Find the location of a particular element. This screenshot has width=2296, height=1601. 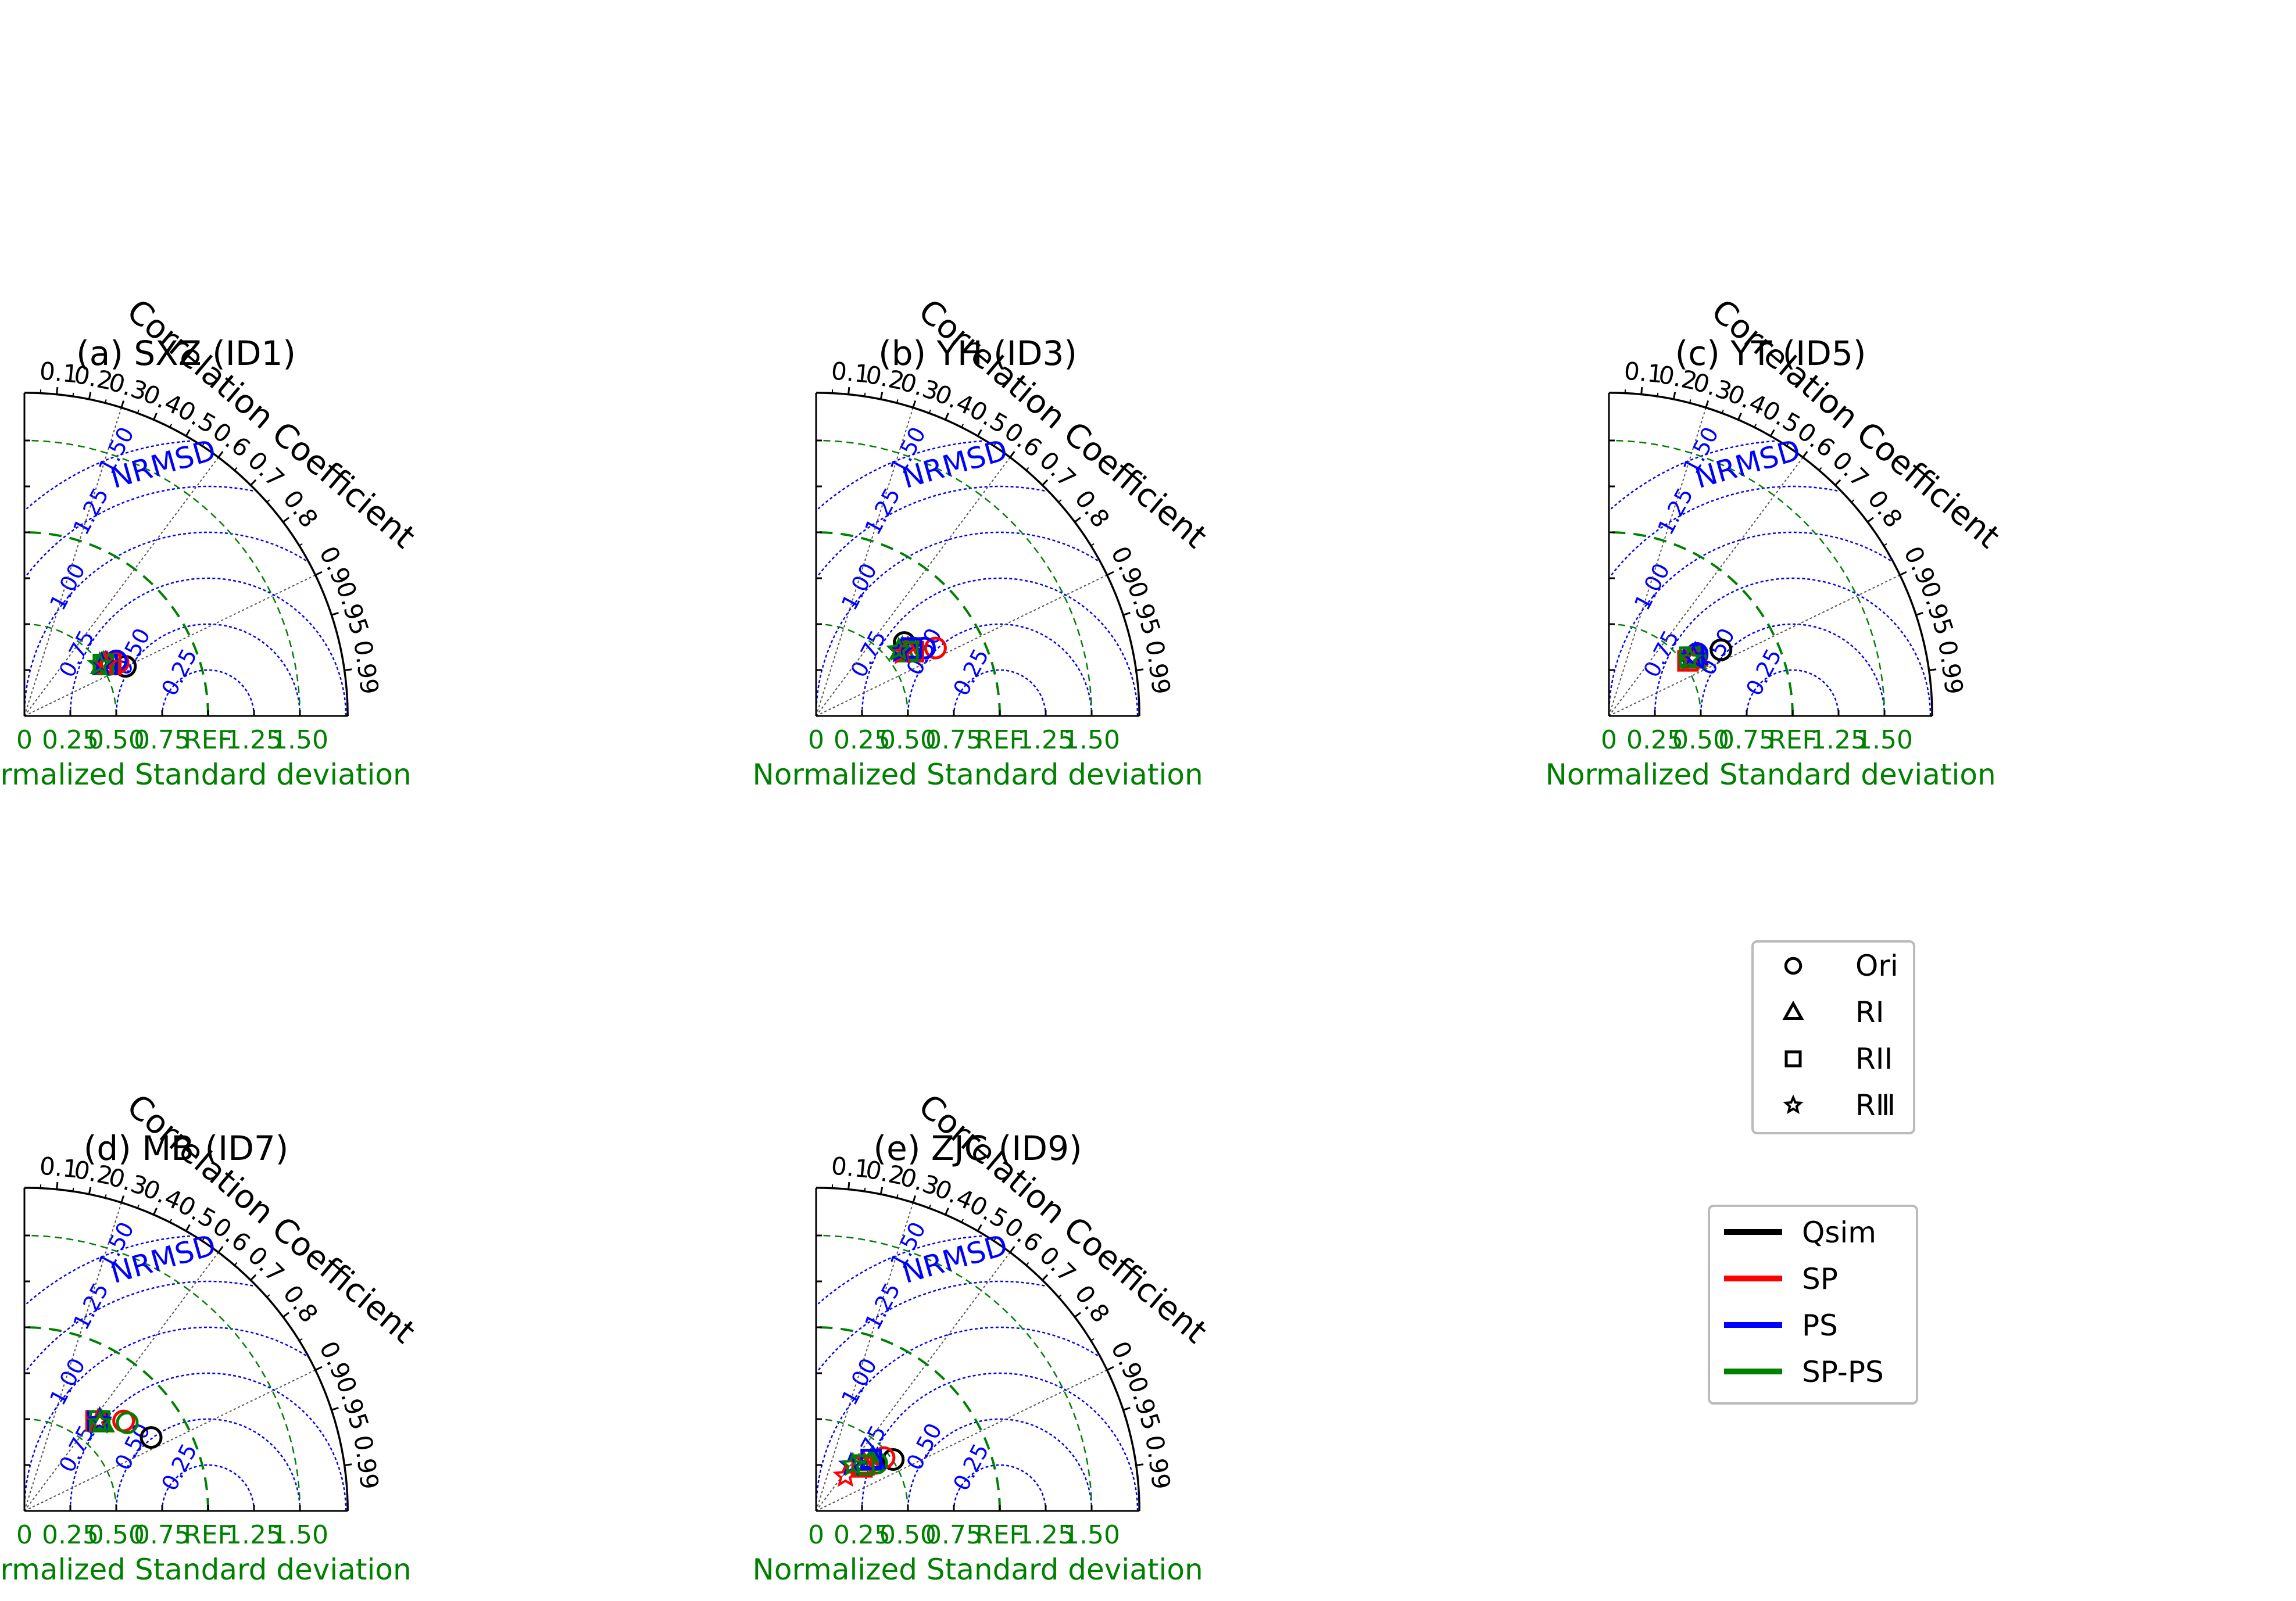

point-SP-star is located at coordinates (845, 1474).